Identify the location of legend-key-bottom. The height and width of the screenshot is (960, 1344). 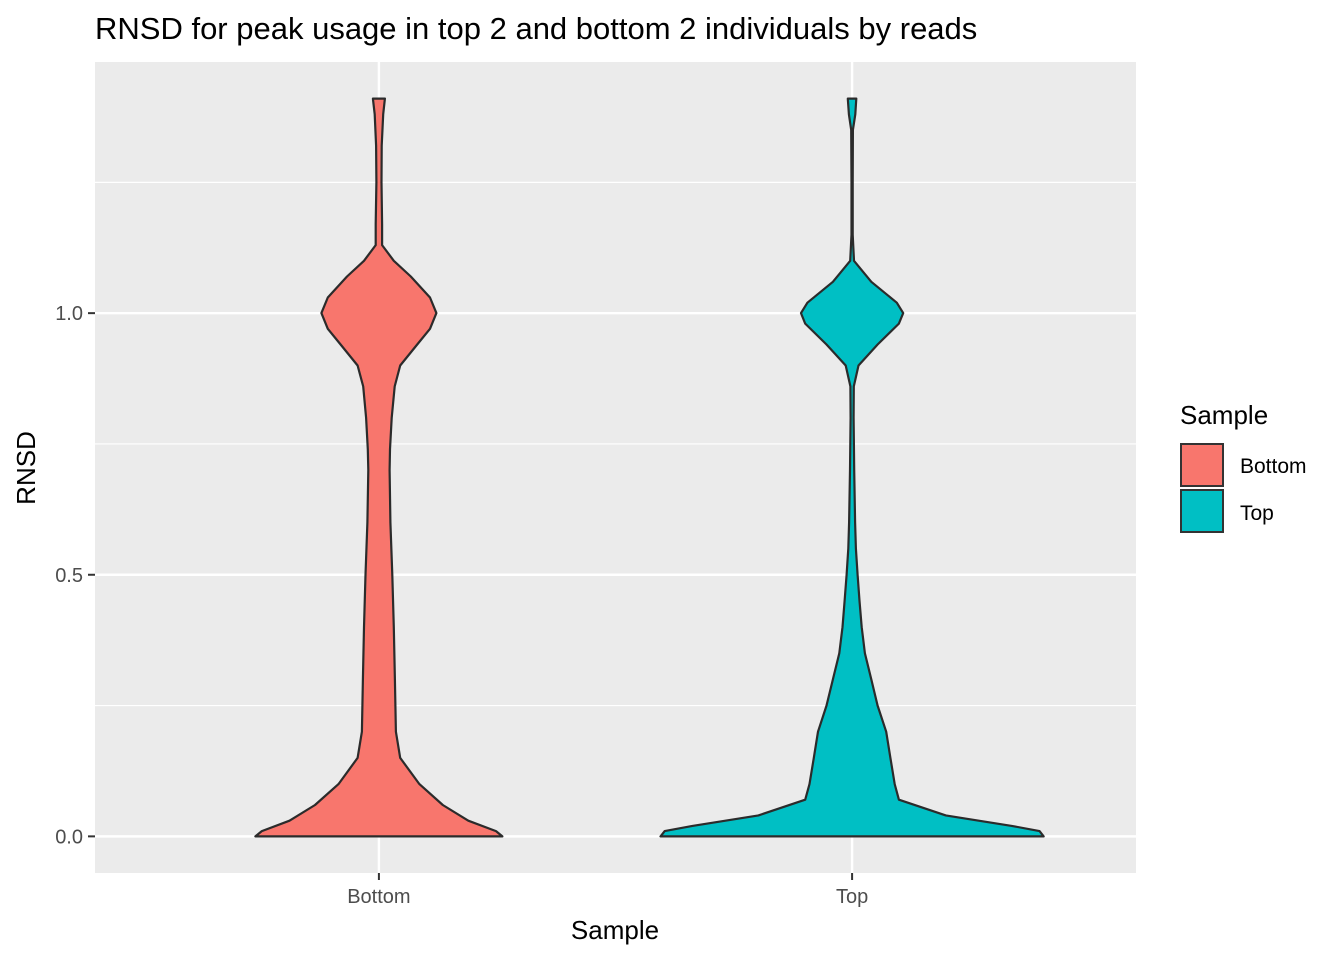
(1202, 465).